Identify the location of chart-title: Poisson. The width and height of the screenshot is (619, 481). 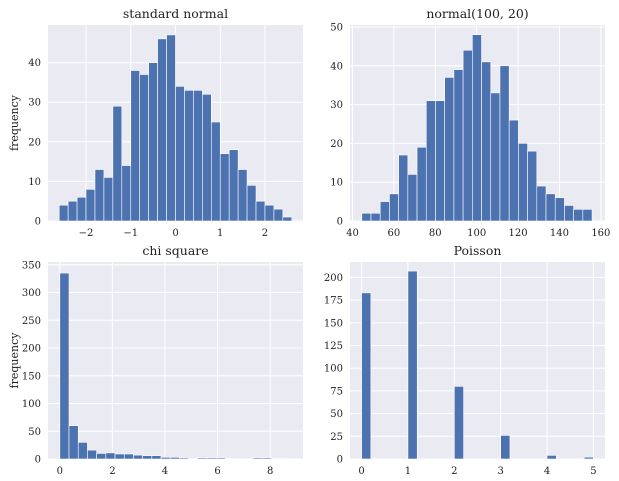
(478, 250).